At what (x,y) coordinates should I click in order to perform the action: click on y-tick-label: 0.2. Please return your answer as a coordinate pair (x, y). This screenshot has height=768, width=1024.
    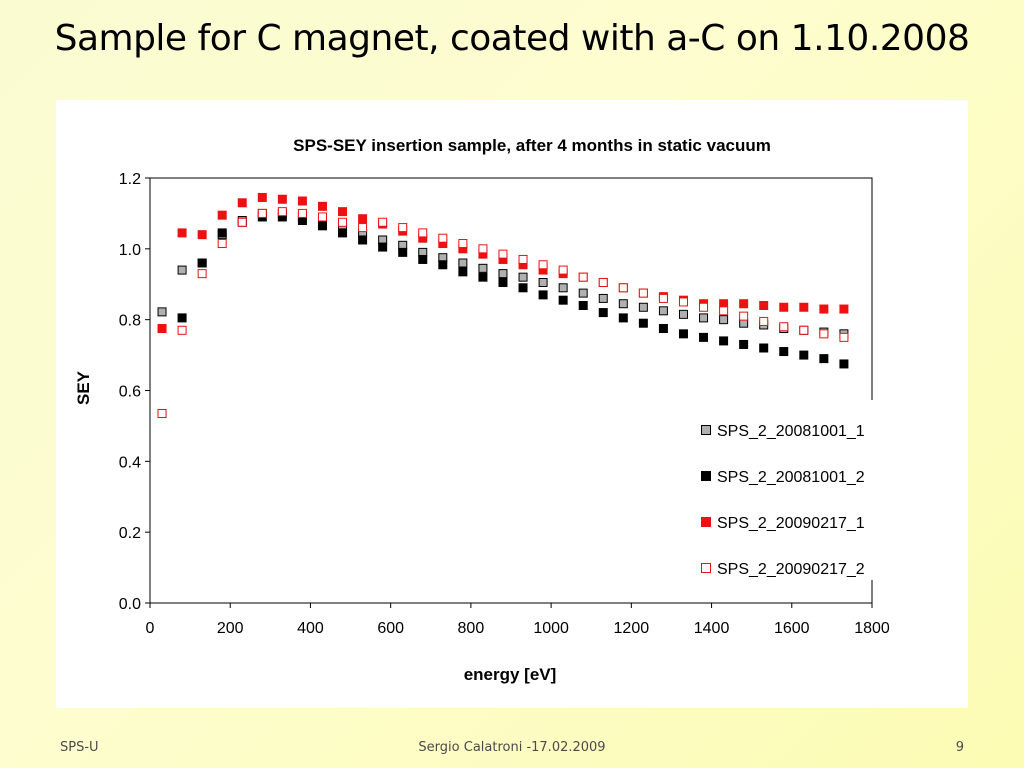
    Looking at the image, I should click on (130, 533).